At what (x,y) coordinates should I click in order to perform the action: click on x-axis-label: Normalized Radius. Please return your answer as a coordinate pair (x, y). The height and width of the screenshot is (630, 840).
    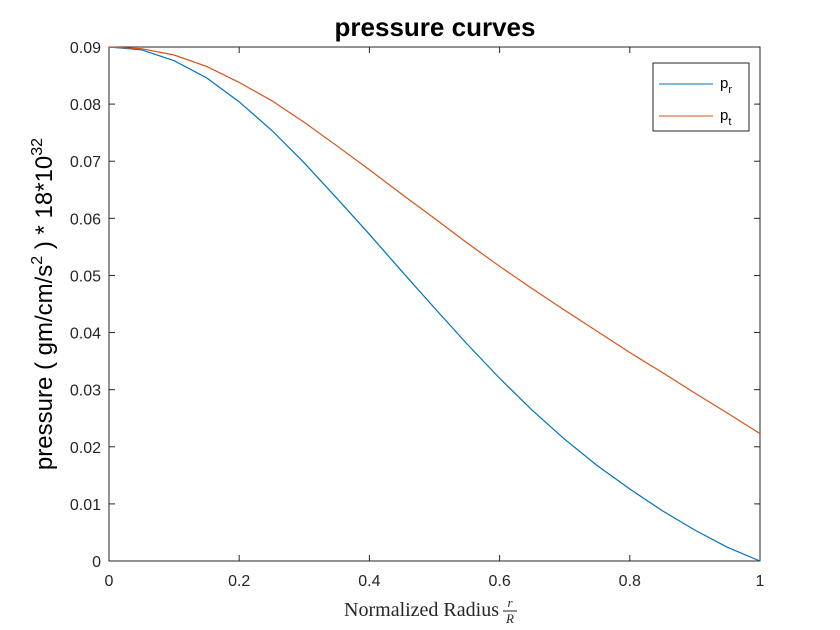
    Looking at the image, I should click on (421, 610).